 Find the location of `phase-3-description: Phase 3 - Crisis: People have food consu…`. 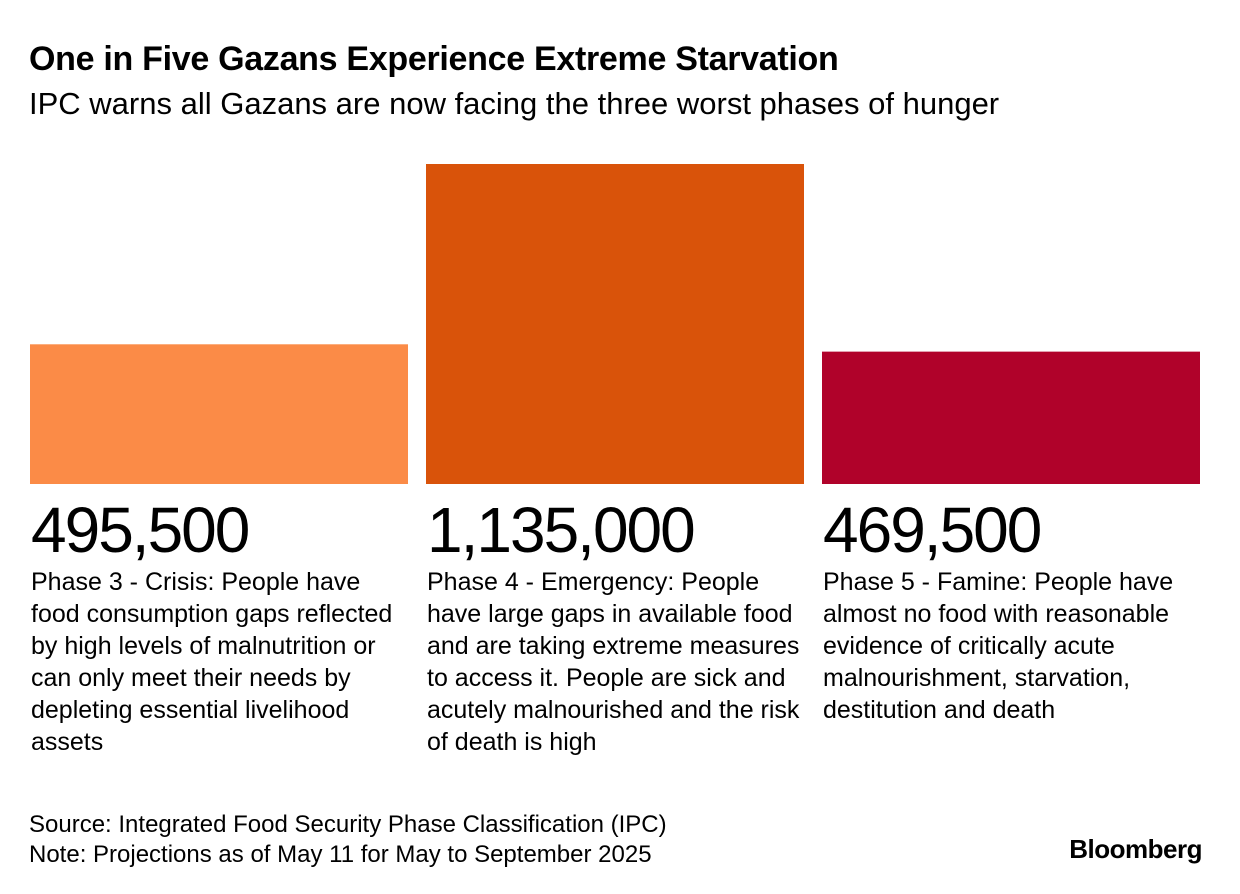

phase-3-description: Phase 3 - Crisis: People have food consu… is located at coordinates (212, 662).